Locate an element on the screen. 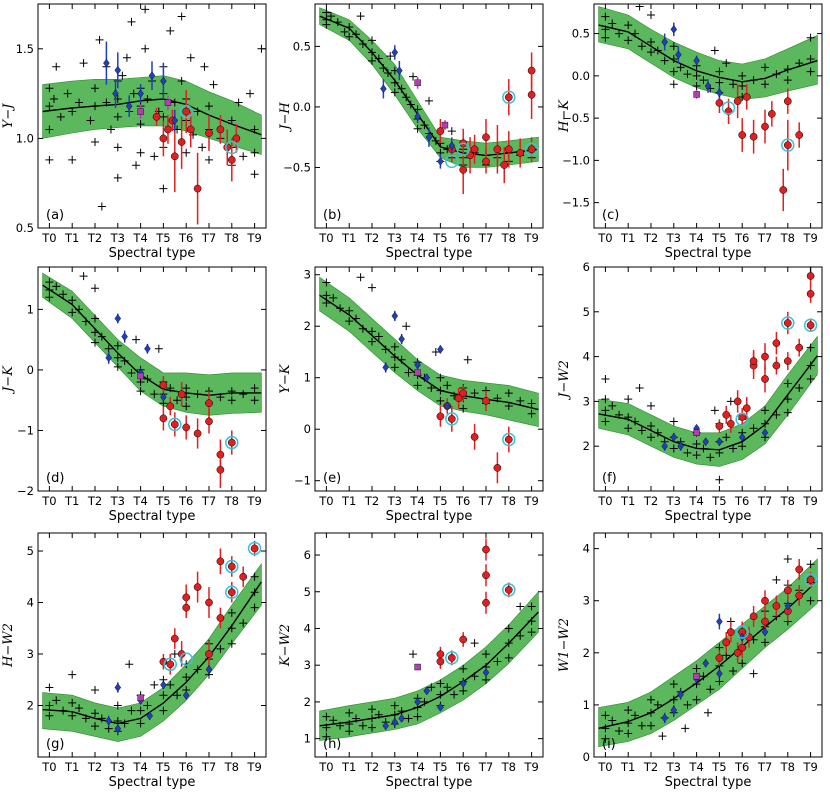 The image size is (830, 796). x-tick-label: T0 is located at coordinates (325, 767).